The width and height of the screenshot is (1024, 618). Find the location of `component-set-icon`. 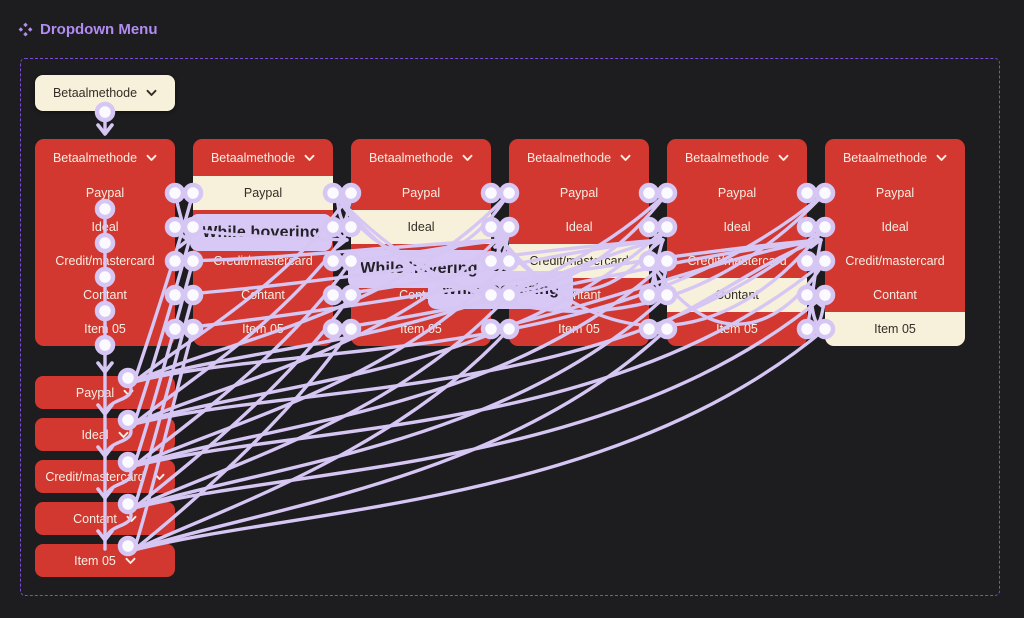

component-set-icon is located at coordinates (25, 29).